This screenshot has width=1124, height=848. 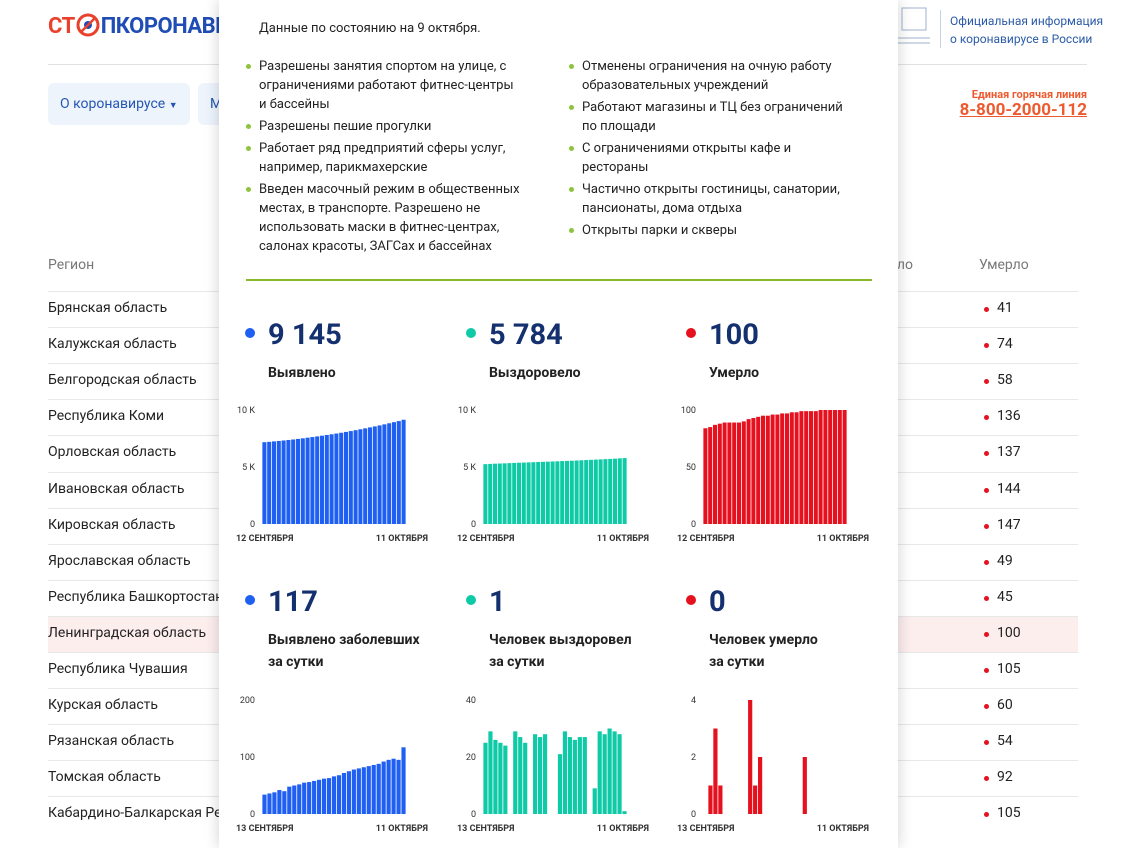 I want to click on x-tick-label: 11 ОКТЯБРЯ, so click(x=402, y=829).